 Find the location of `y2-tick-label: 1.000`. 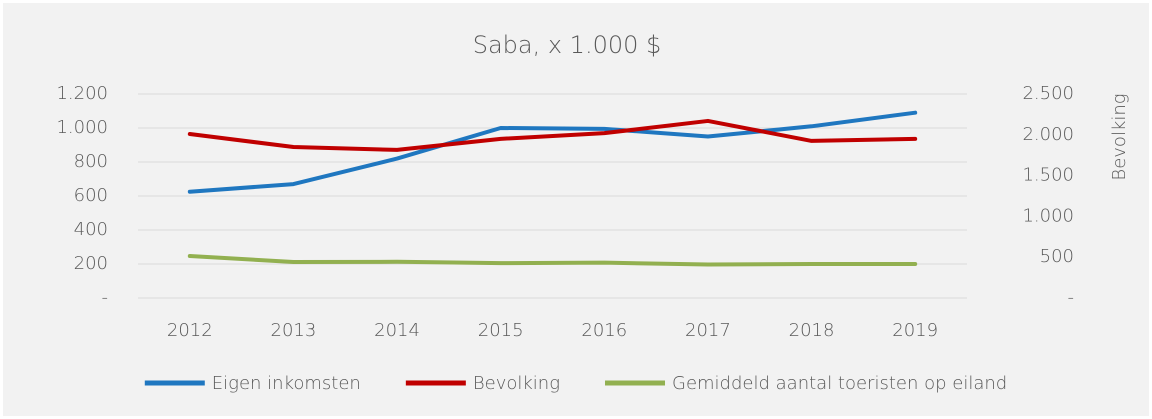

y2-tick-label: 1.000 is located at coordinates (1048, 215).